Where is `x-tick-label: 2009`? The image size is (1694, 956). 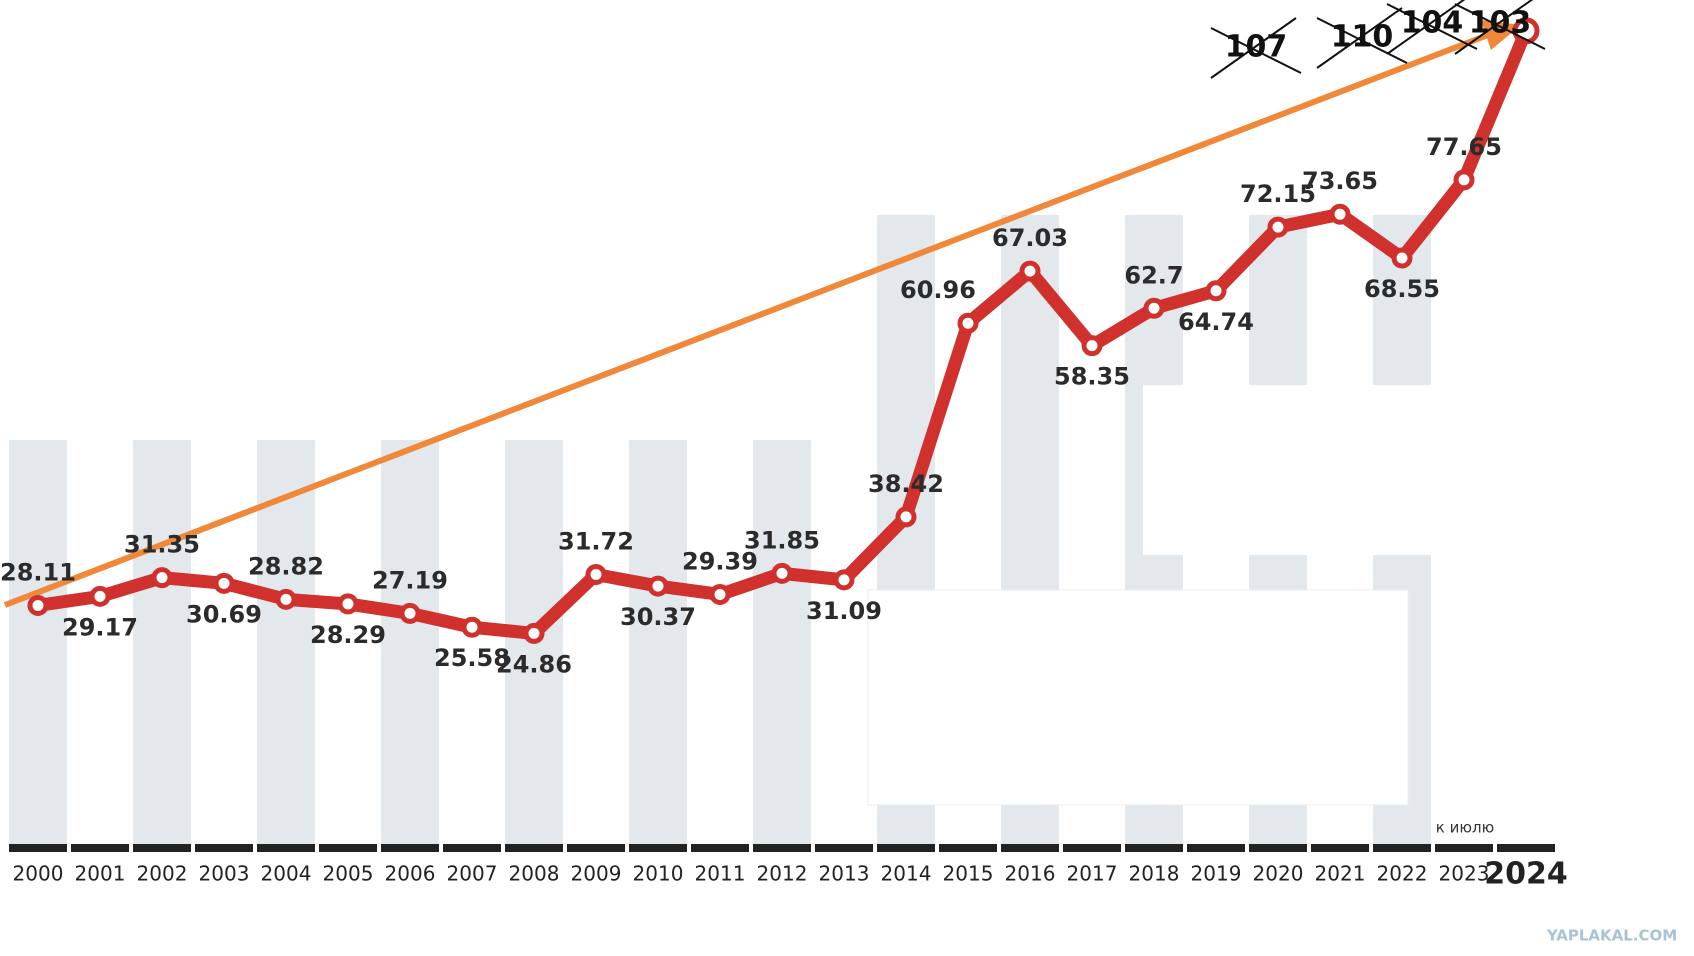 x-tick-label: 2009 is located at coordinates (596, 874).